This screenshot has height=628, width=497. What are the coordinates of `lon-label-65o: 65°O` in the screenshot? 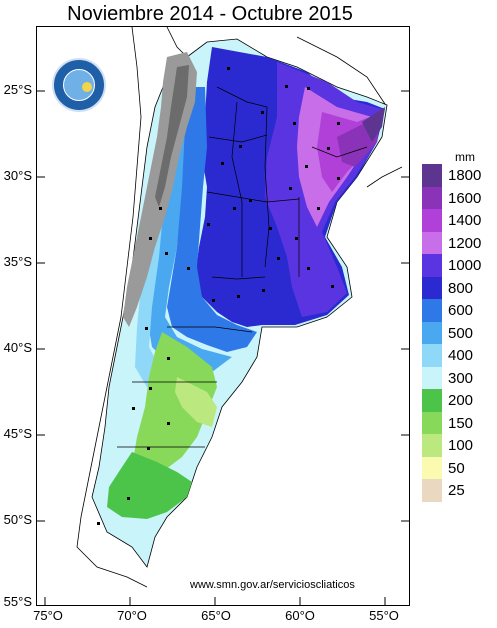 It's located at (216, 615).